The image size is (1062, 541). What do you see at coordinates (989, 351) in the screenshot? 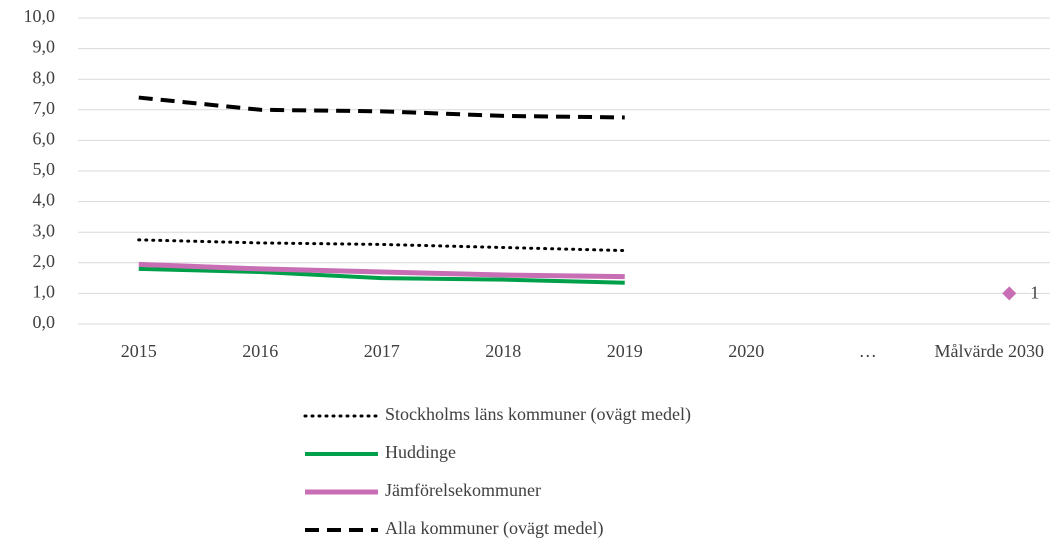
I see `x-tick-label: Målvärde 2030` at bounding box center [989, 351].